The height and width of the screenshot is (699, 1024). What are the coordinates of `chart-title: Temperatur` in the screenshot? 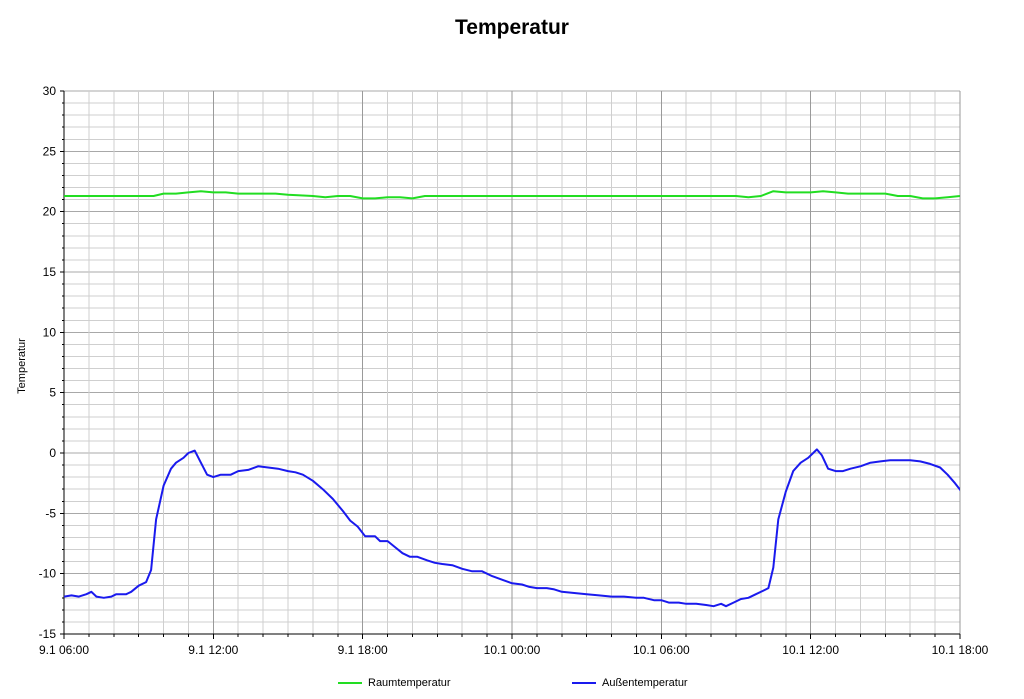 It's located at (512, 27).